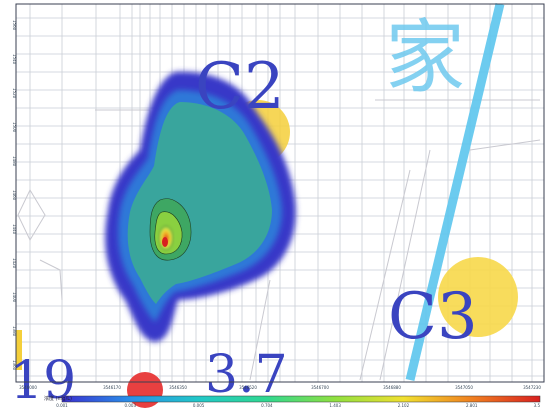 The width and height of the screenshot is (549, 412). What do you see at coordinates (320, 387) in the screenshot?
I see `x-tick-label: 3546700` at bounding box center [320, 387].